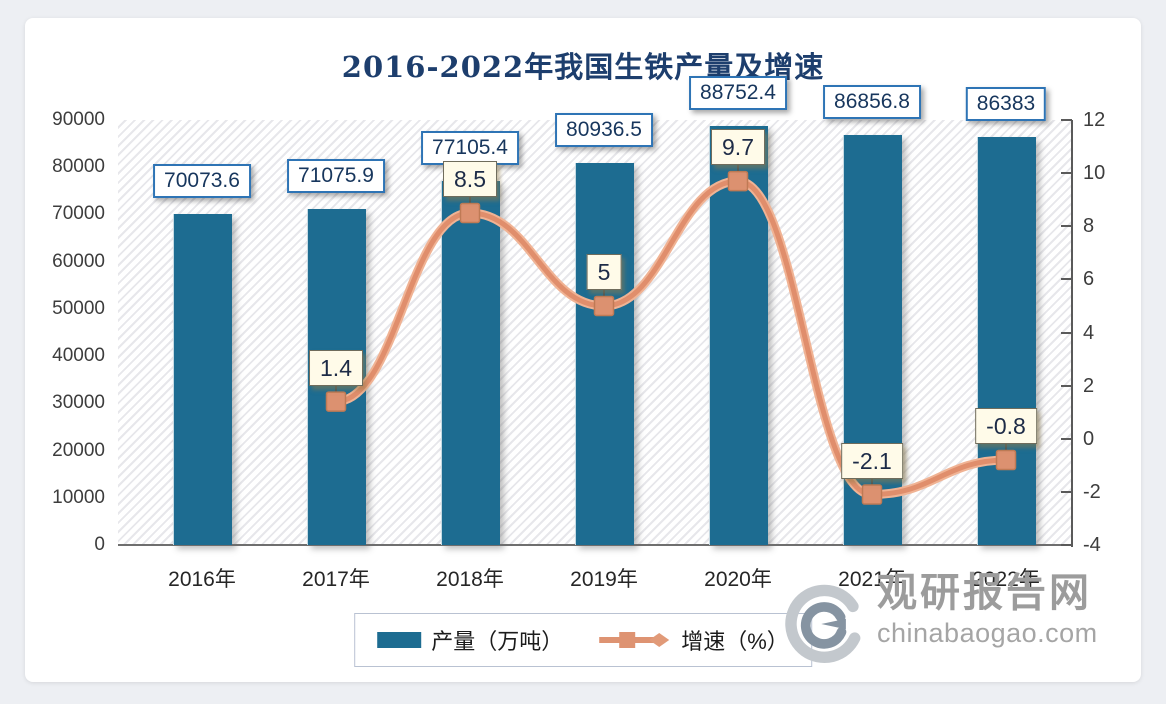  What do you see at coordinates (497, 641) in the screenshot?
I see `legend-label-production: 产量（万吨）` at bounding box center [497, 641].